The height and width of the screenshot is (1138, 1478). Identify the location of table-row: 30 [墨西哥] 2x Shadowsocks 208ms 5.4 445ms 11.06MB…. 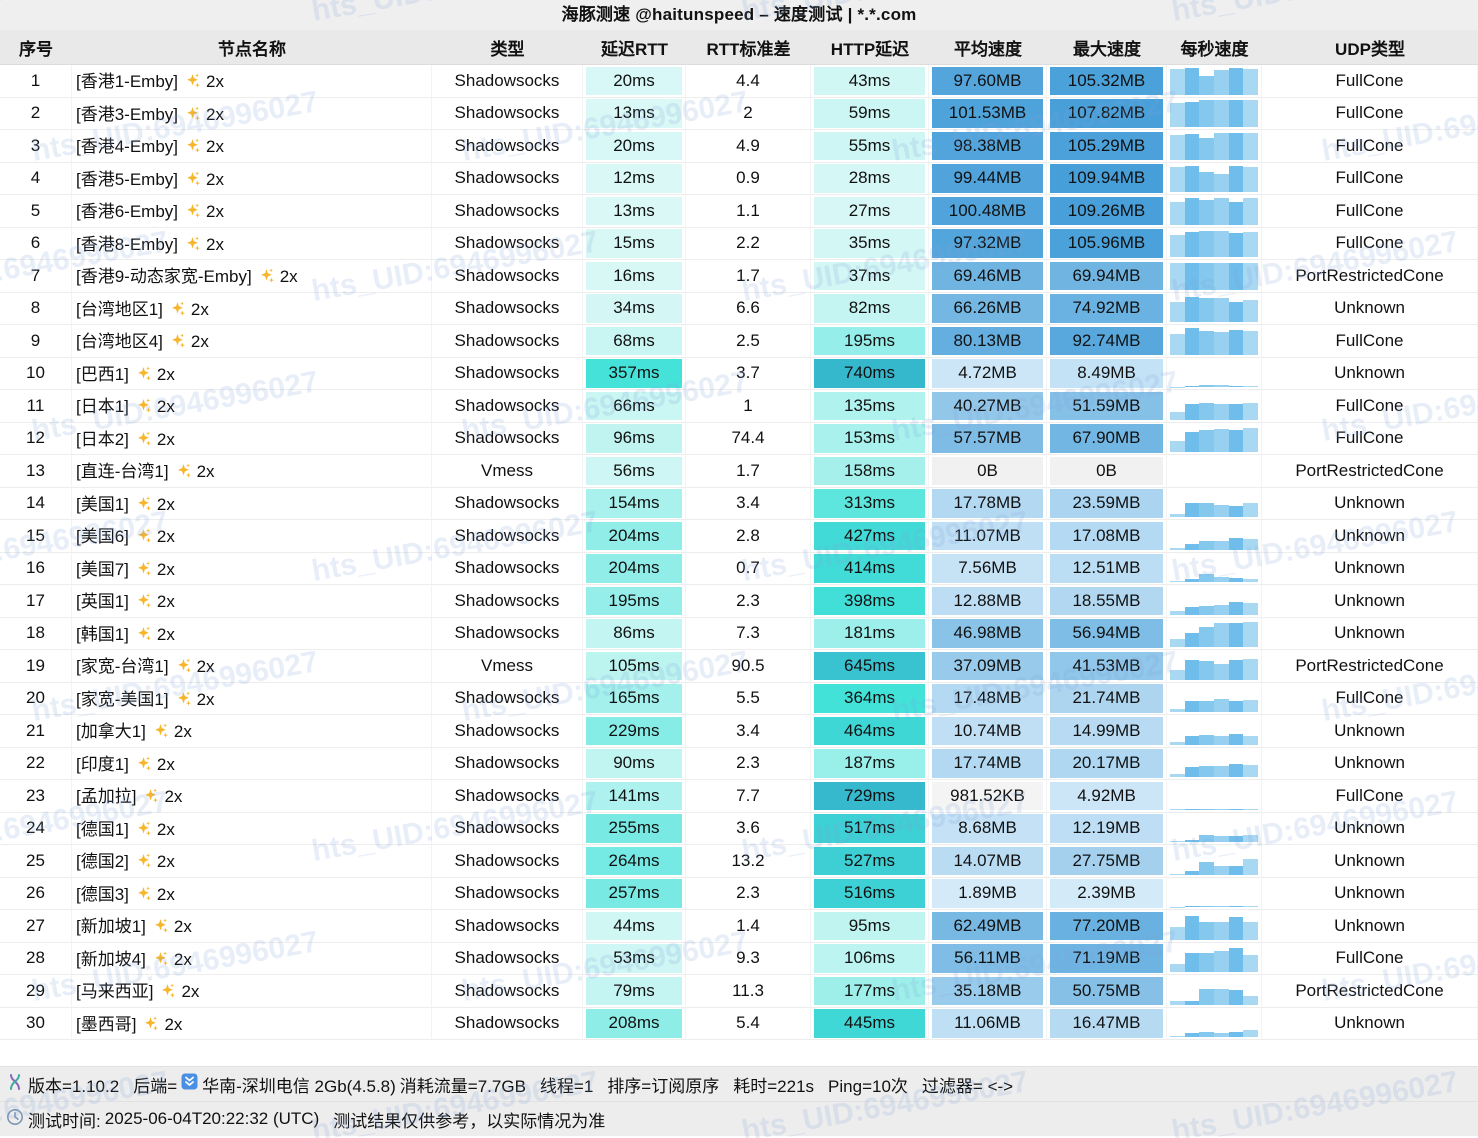
(739, 1023).